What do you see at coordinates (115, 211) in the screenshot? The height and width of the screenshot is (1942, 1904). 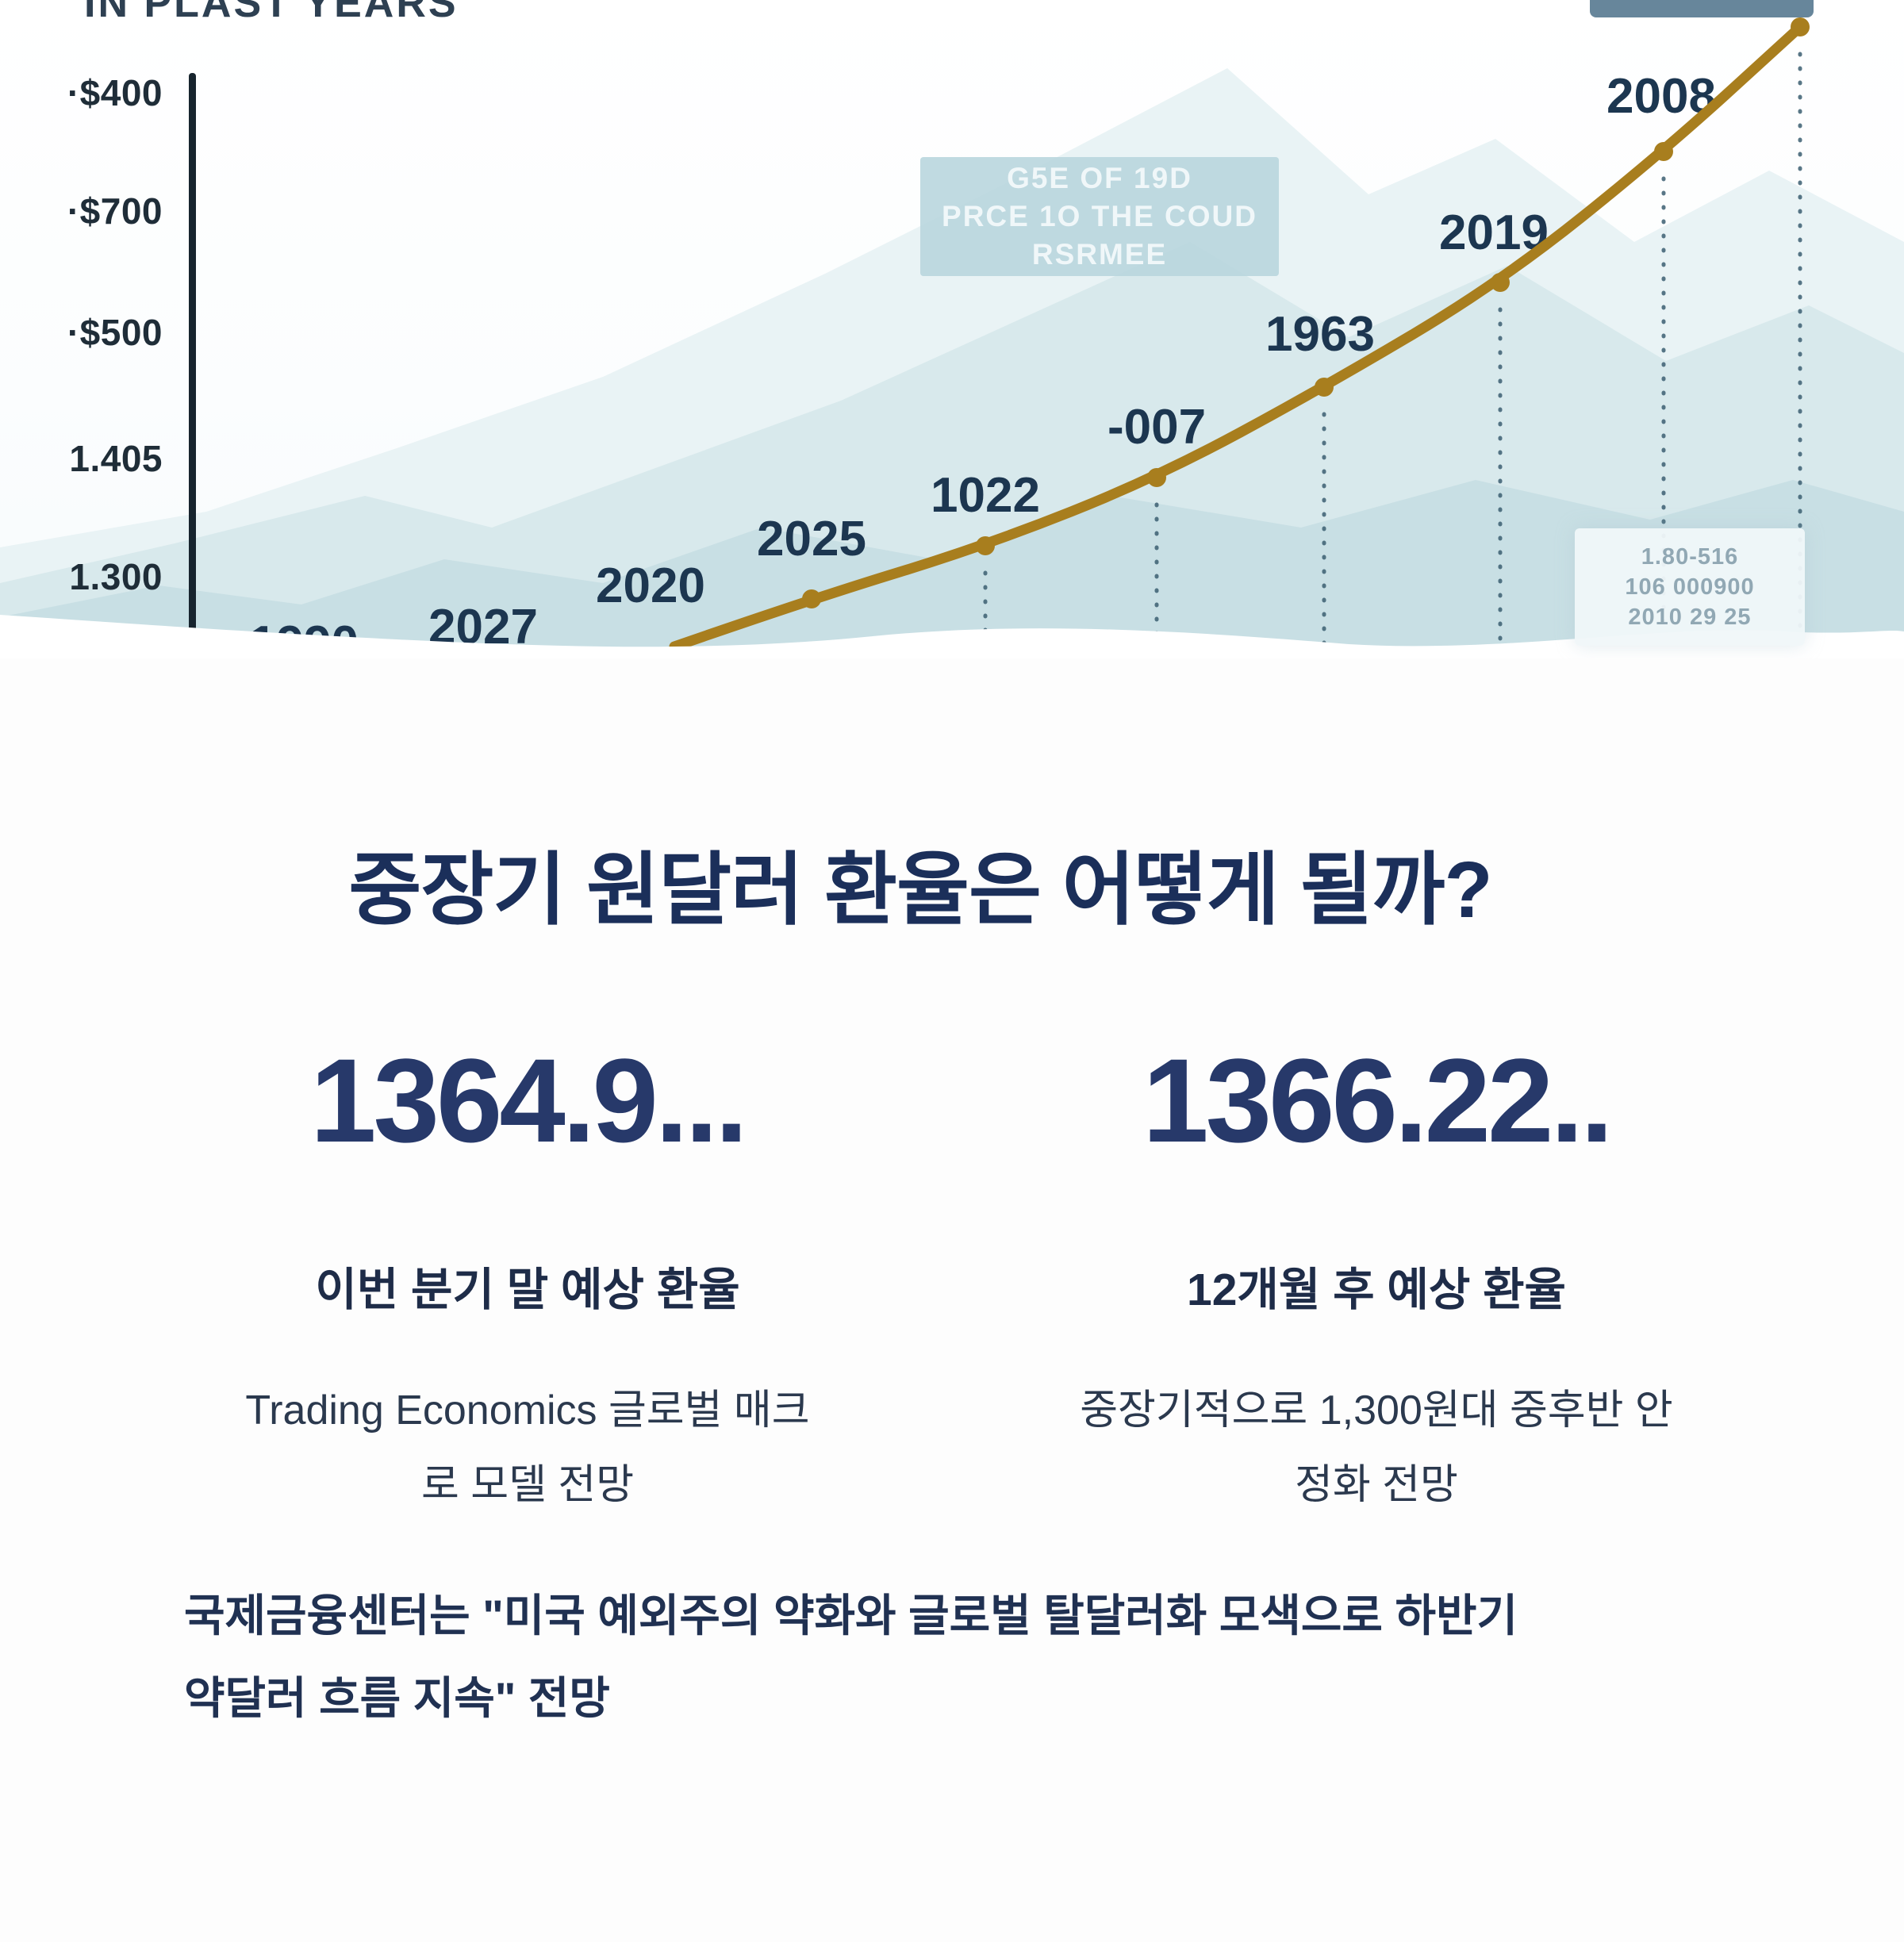 I see `y-axis-label: ·$700` at bounding box center [115, 211].